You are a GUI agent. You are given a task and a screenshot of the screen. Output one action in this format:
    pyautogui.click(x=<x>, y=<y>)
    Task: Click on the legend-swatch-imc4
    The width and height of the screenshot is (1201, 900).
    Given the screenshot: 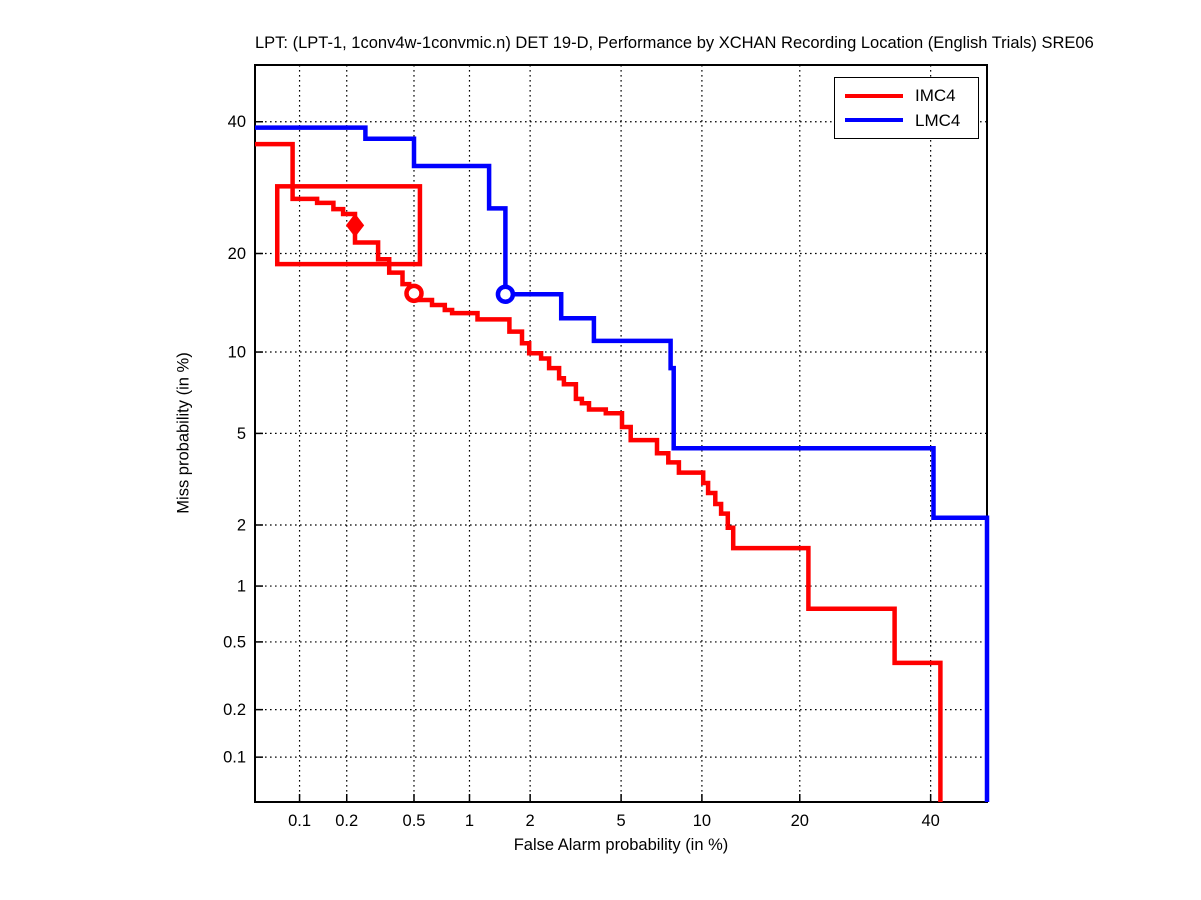 What is the action you would take?
    pyautogui.click(x=874, y=96)
    